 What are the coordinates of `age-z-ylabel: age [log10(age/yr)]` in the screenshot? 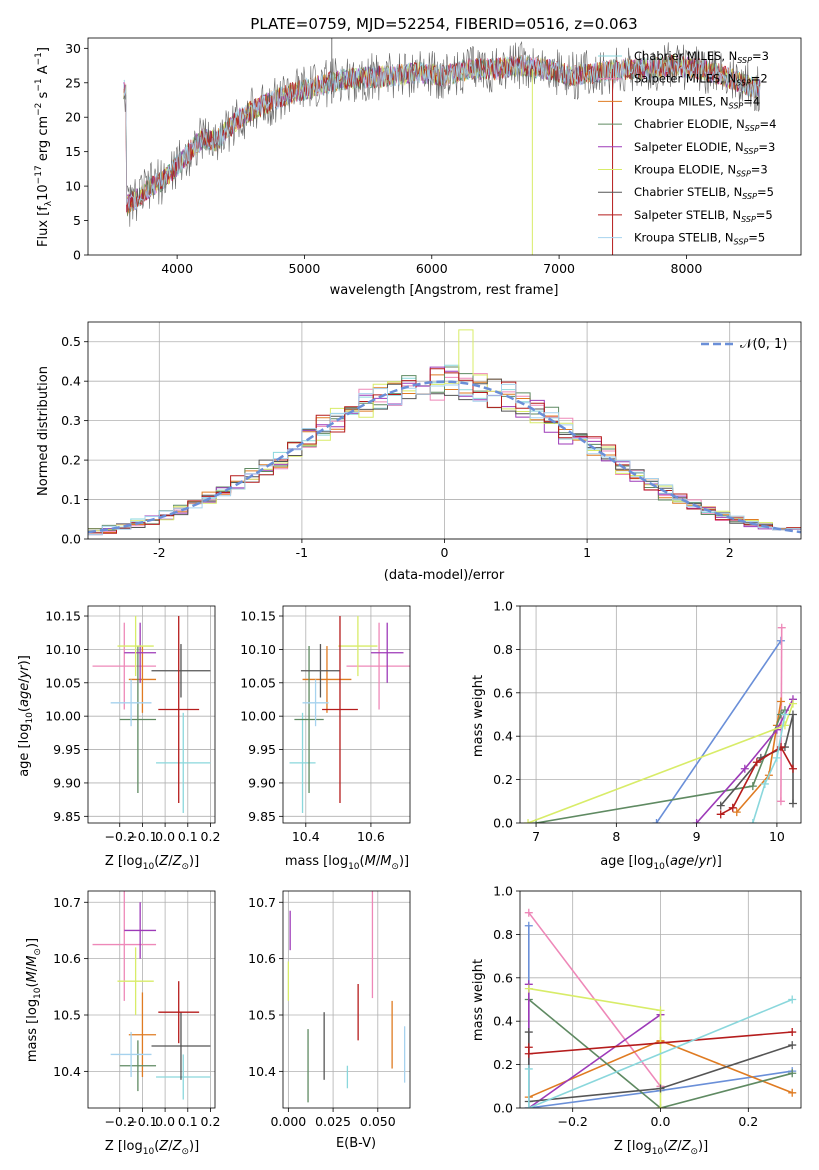 It's located at (26, 716).